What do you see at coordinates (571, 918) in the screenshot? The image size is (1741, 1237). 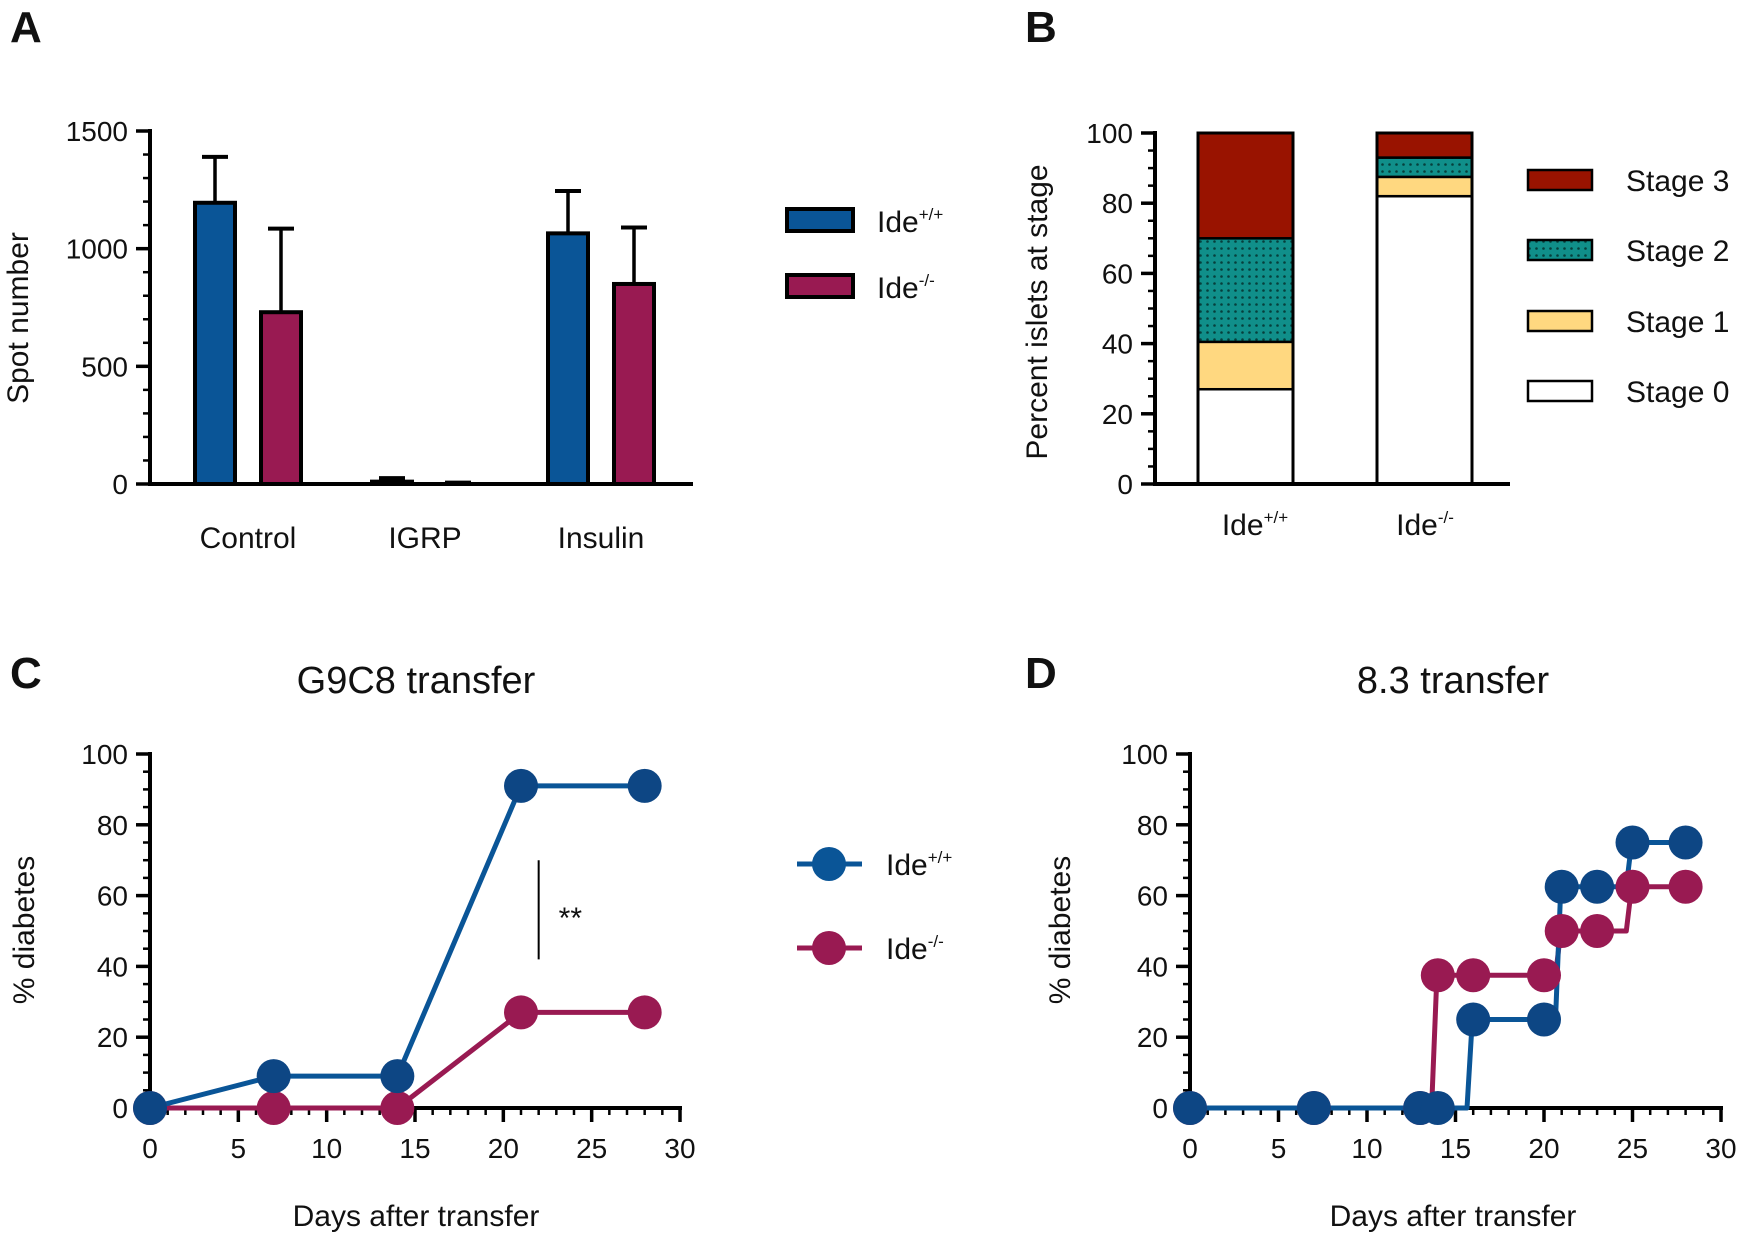 I see `significance-marker: **` at bounding box center [571, 918].